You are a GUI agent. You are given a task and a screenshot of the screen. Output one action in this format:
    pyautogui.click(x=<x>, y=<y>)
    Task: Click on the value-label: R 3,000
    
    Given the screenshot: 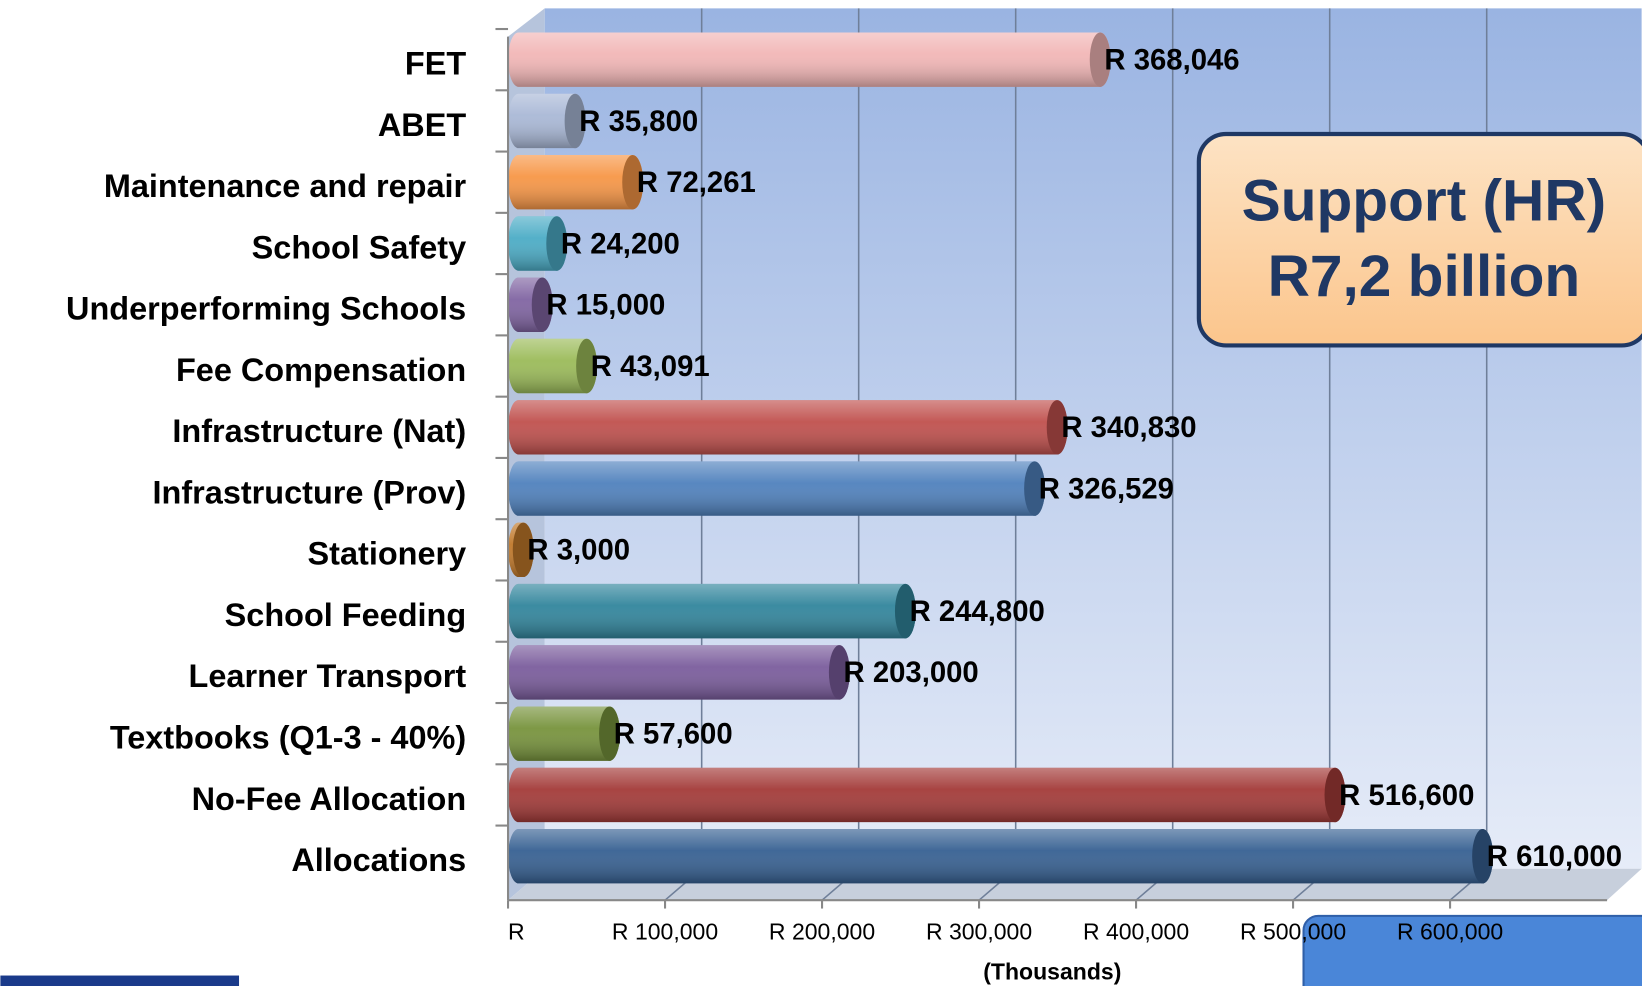 What is the action you would take?
    pyautogui.click(x=578, y=550)
    